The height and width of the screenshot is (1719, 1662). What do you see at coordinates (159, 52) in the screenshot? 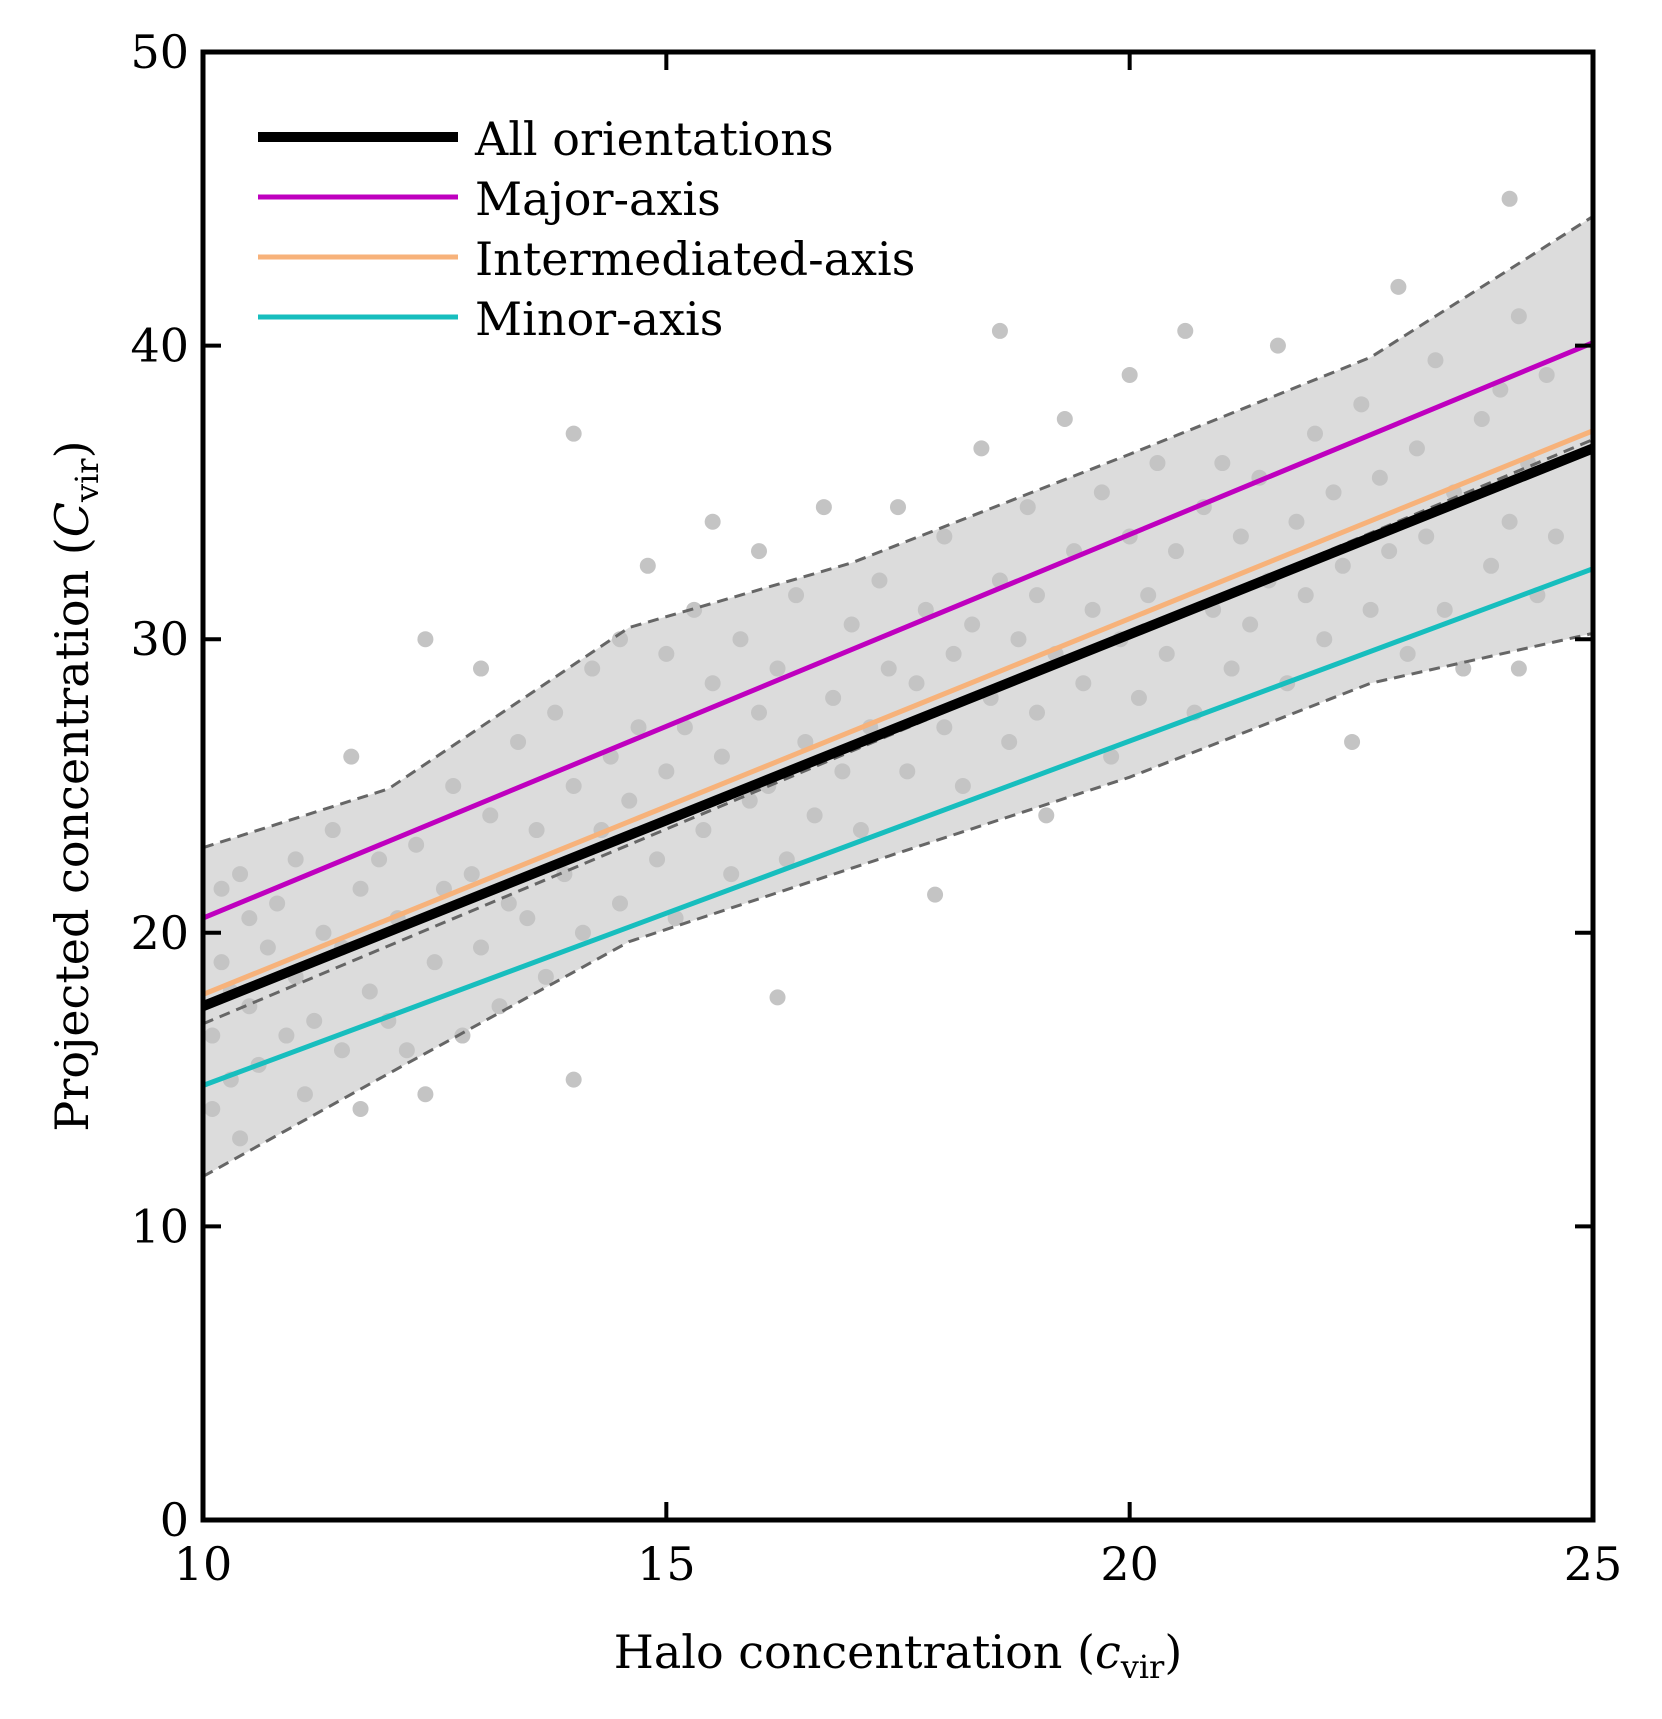
I see `y-tick-label-50: 50` at bounding box center [159, 52].